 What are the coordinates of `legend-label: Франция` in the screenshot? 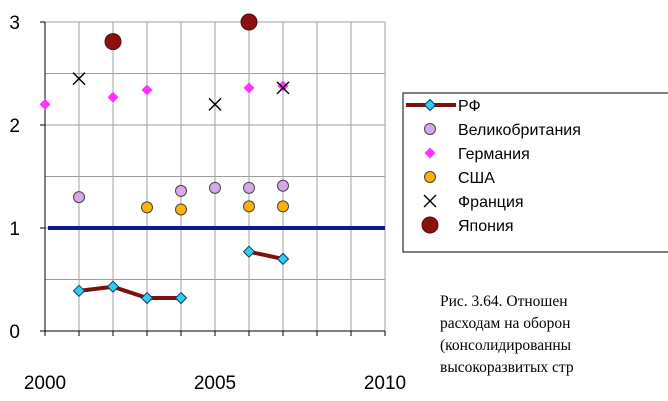 It's located at (491, 202).